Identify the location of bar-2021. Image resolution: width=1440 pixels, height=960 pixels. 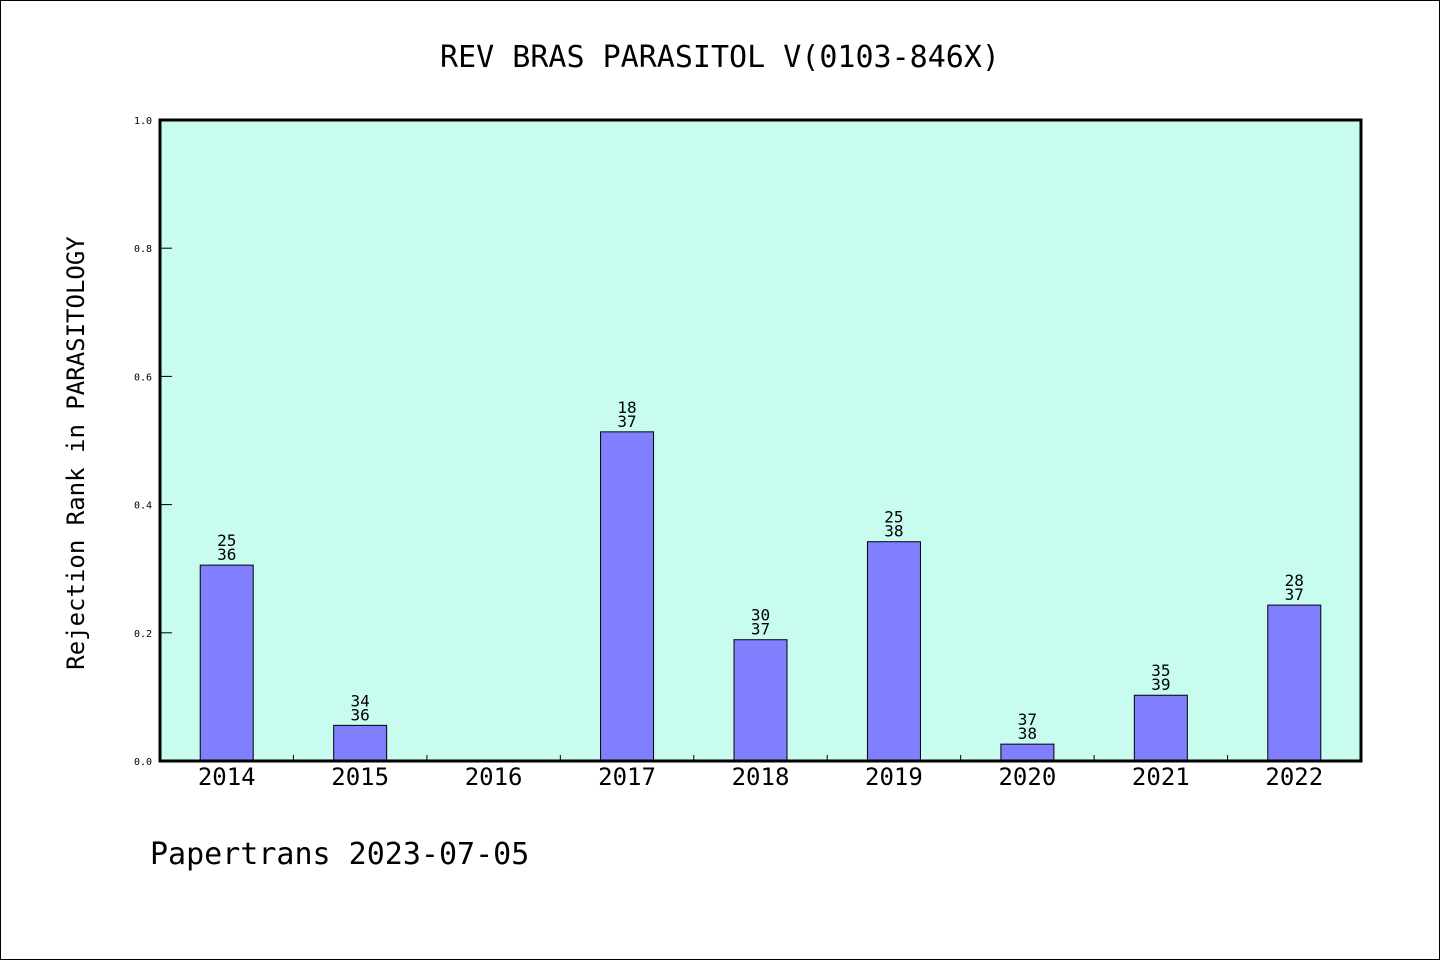
(1160, 728).